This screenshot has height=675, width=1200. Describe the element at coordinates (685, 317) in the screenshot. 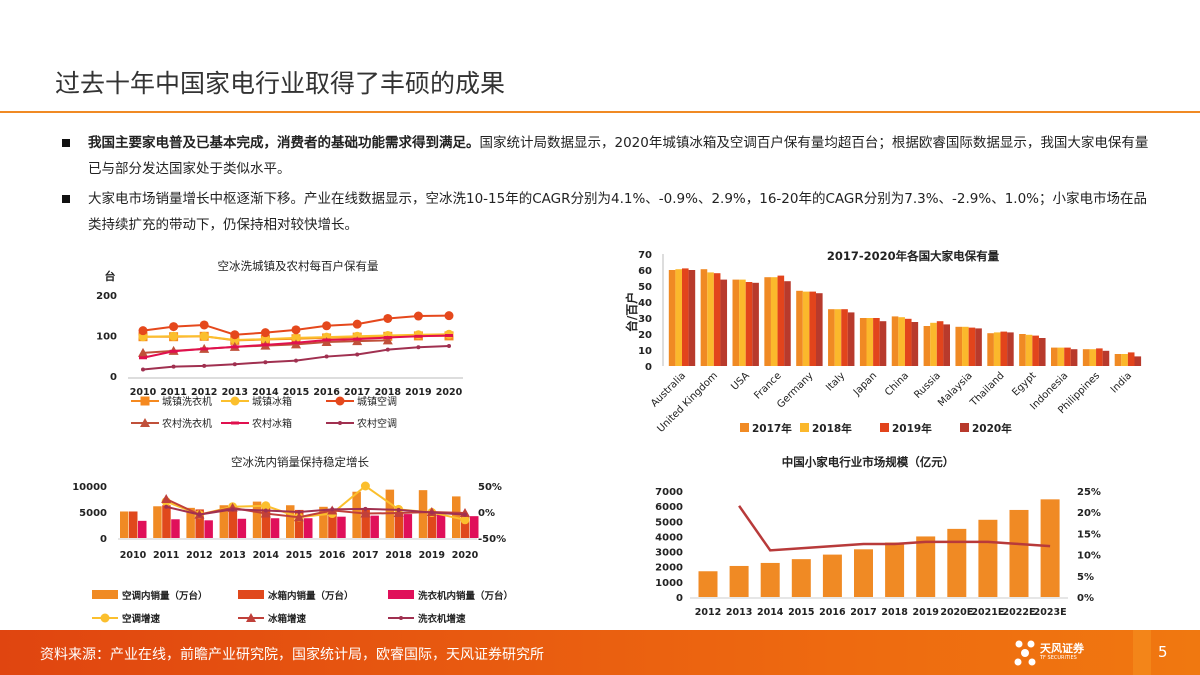

I see `bar-Australia-2019年` at that location.